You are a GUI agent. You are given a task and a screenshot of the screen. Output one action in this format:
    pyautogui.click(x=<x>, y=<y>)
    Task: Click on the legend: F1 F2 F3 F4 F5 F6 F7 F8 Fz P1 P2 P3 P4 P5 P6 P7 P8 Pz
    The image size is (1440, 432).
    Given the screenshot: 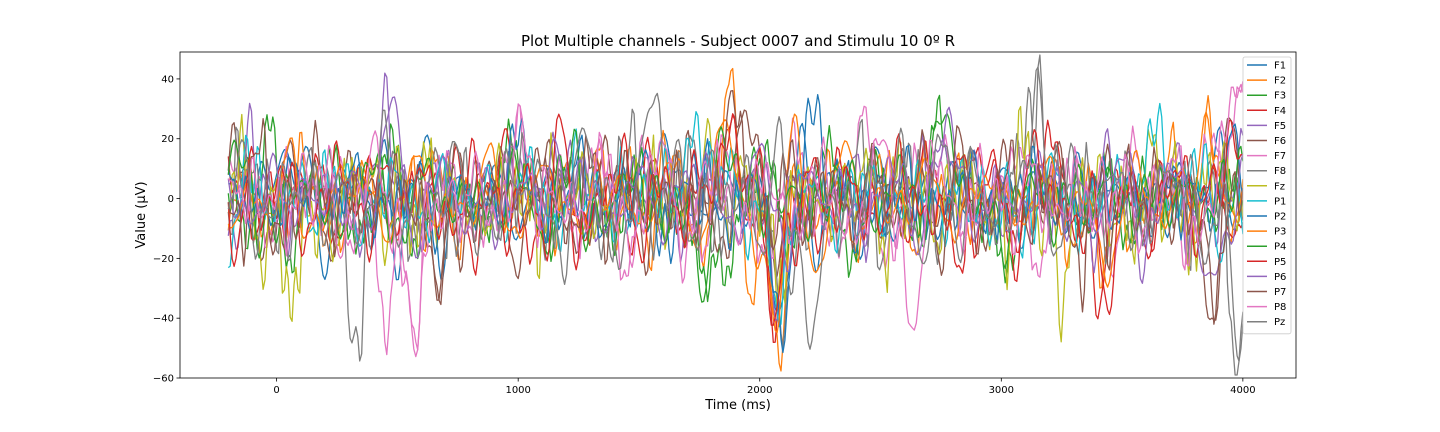 What is the action you would take?
    pyautogui.click(x=1267, y=195)
    